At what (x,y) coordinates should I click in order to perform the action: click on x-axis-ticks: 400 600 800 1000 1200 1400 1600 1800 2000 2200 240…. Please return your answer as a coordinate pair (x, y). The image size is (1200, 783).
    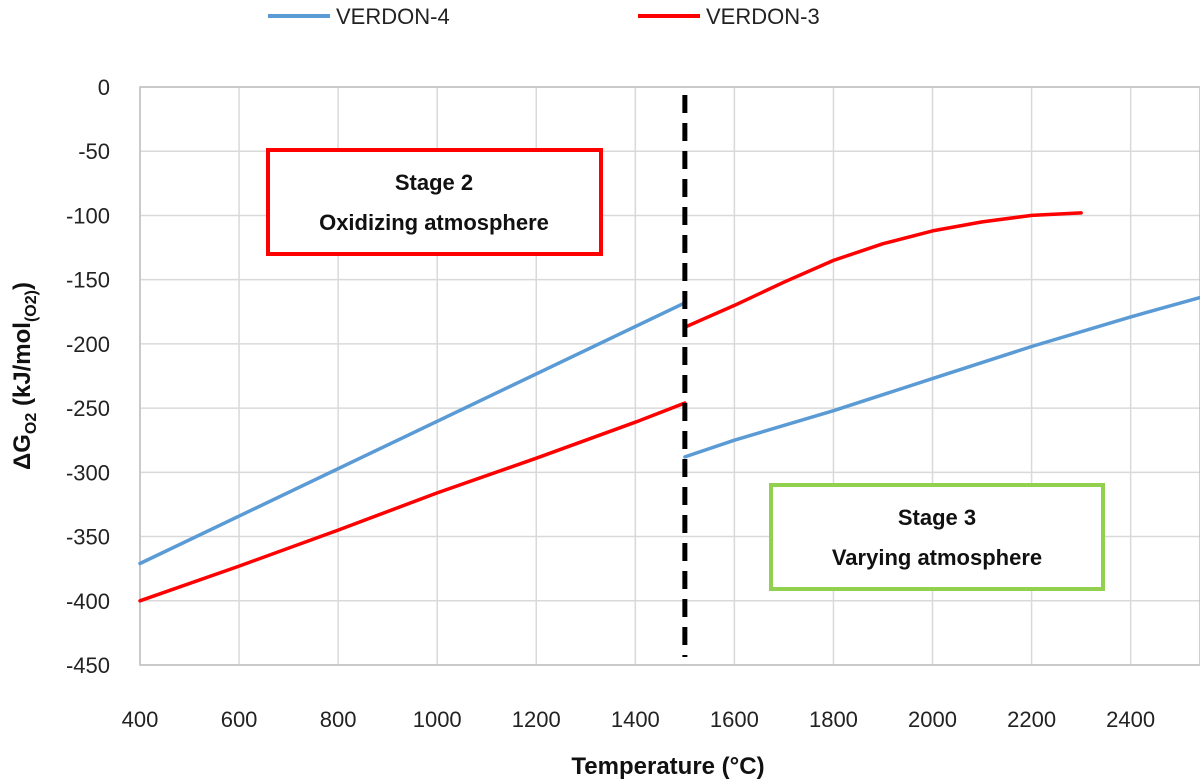
    Looking at the image, I should click on (638, 719).